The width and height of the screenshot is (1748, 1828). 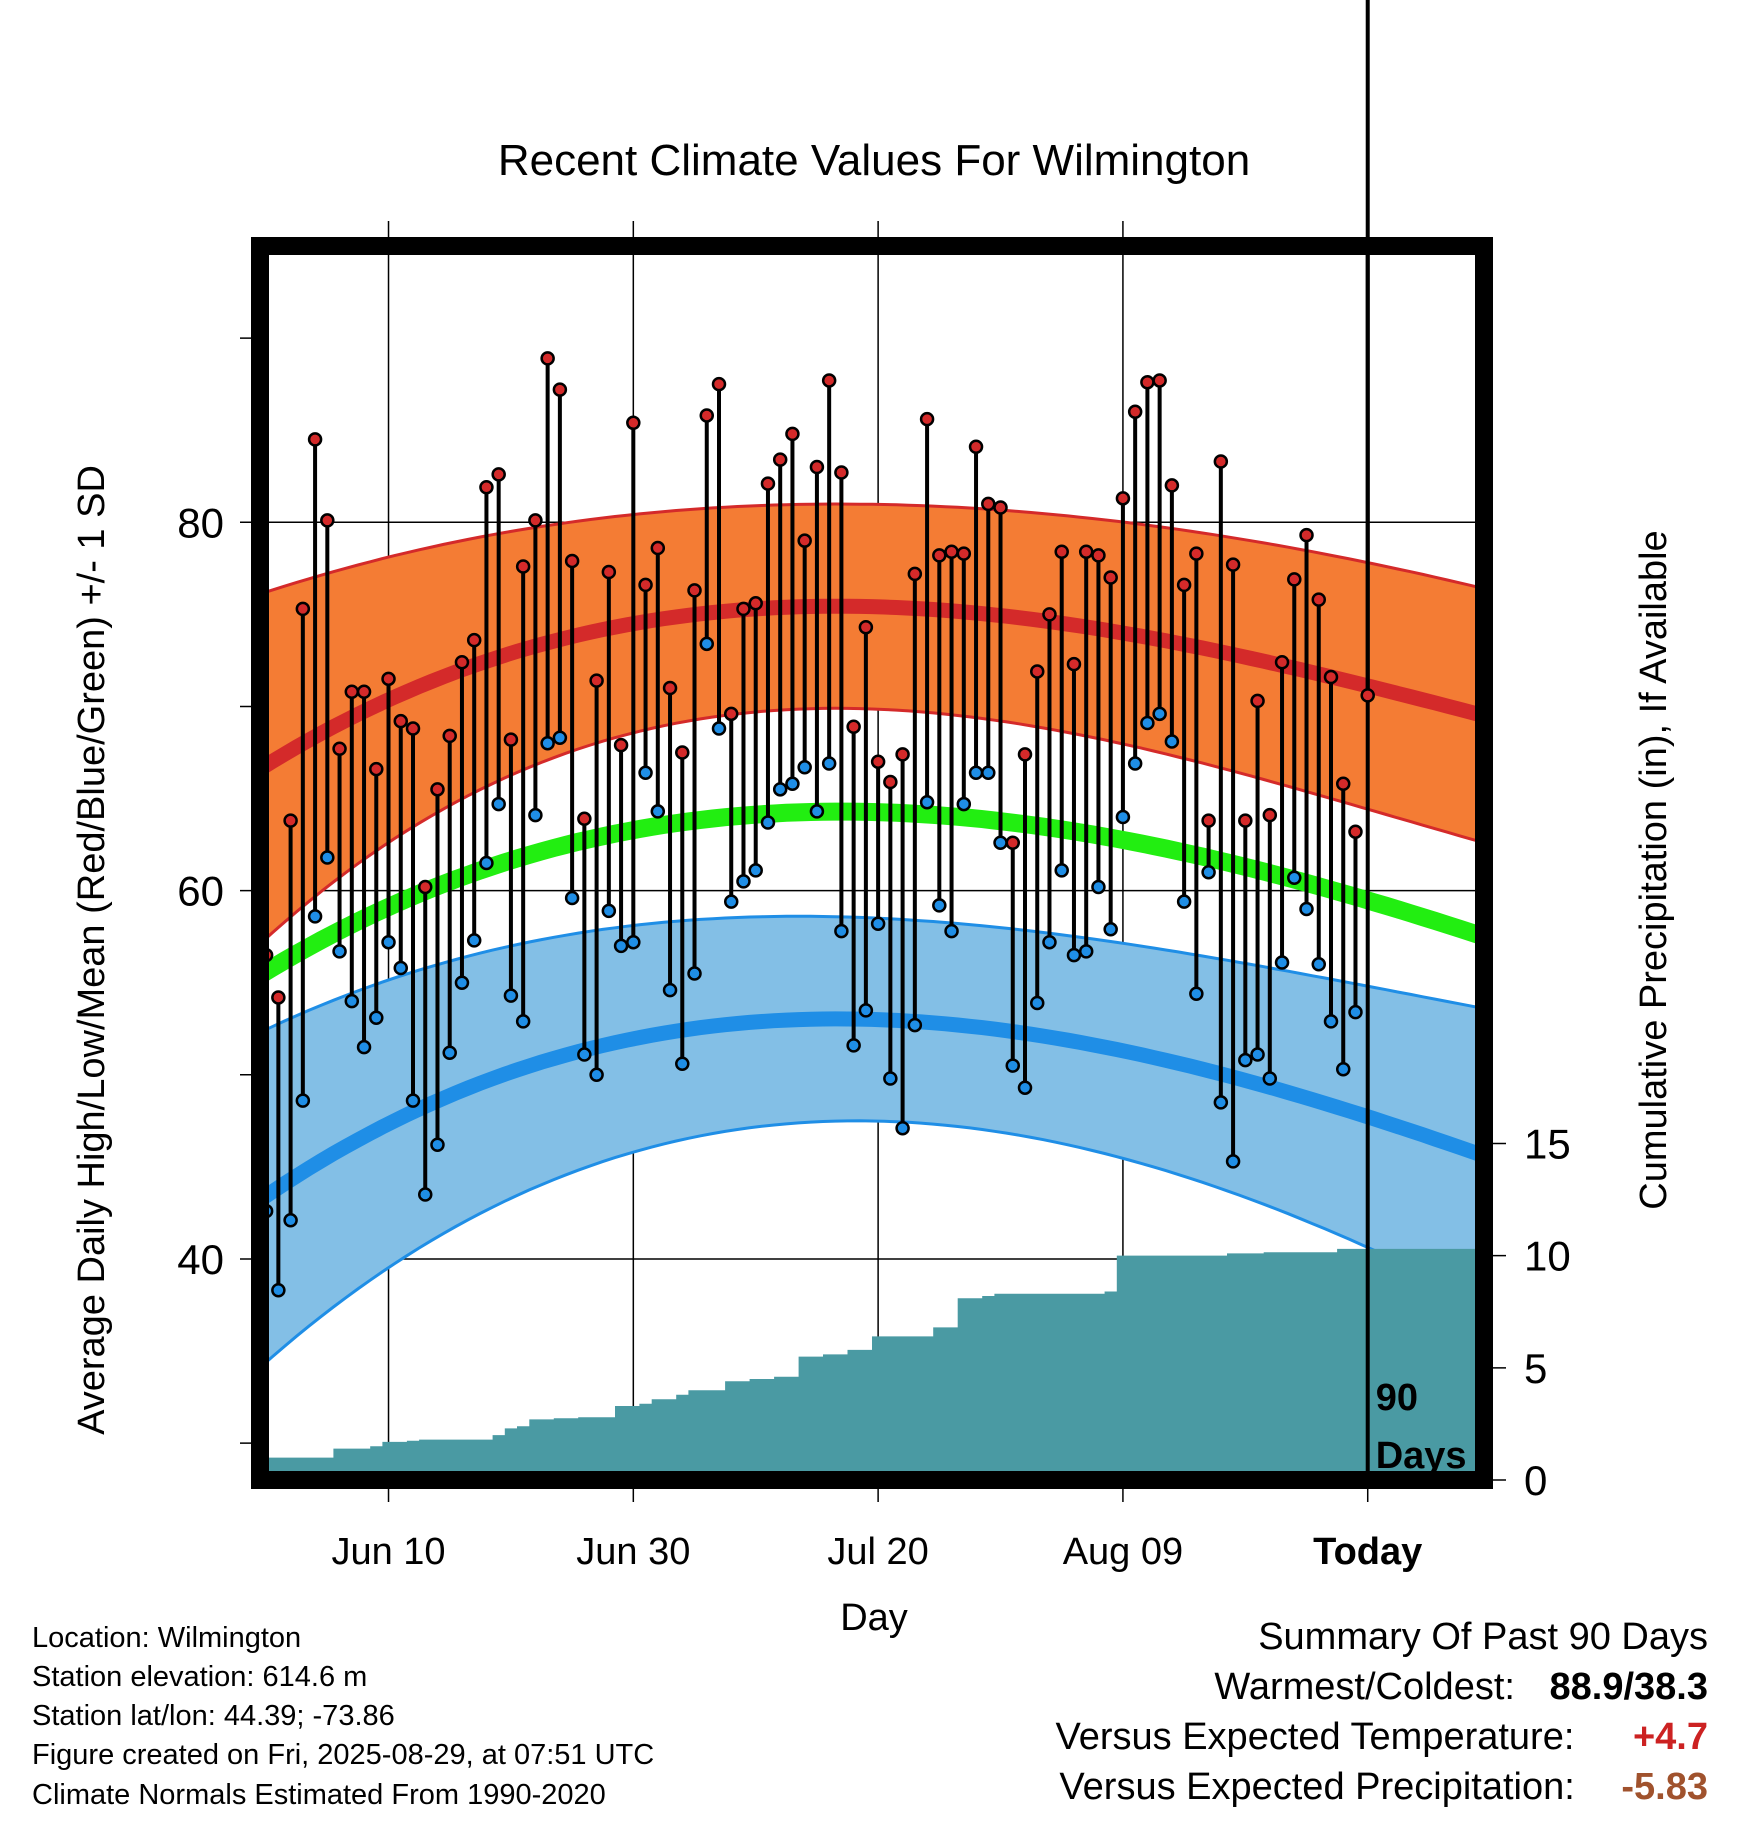 I want to click on summary-heading: Summary Of Past 90 Days, so click(x=1483, y=1637).